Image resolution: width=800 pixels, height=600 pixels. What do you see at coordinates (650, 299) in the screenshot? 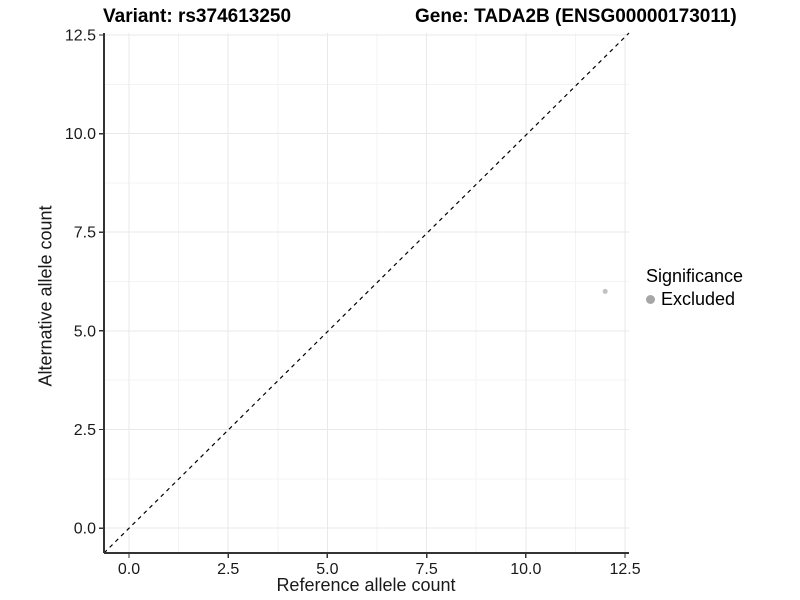
I see `legend-key-dot-icon` at bounding box center [650, 299].